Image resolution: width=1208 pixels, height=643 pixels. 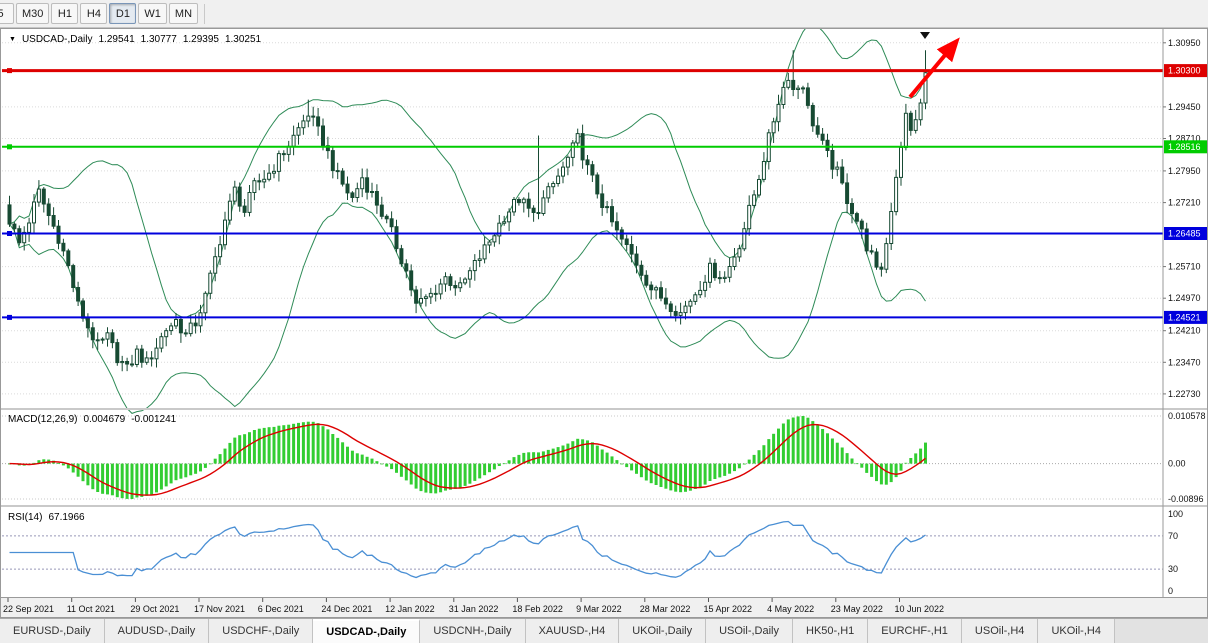 I want to click on svg-text: 23 May 2022, so click(x=857, y=609).